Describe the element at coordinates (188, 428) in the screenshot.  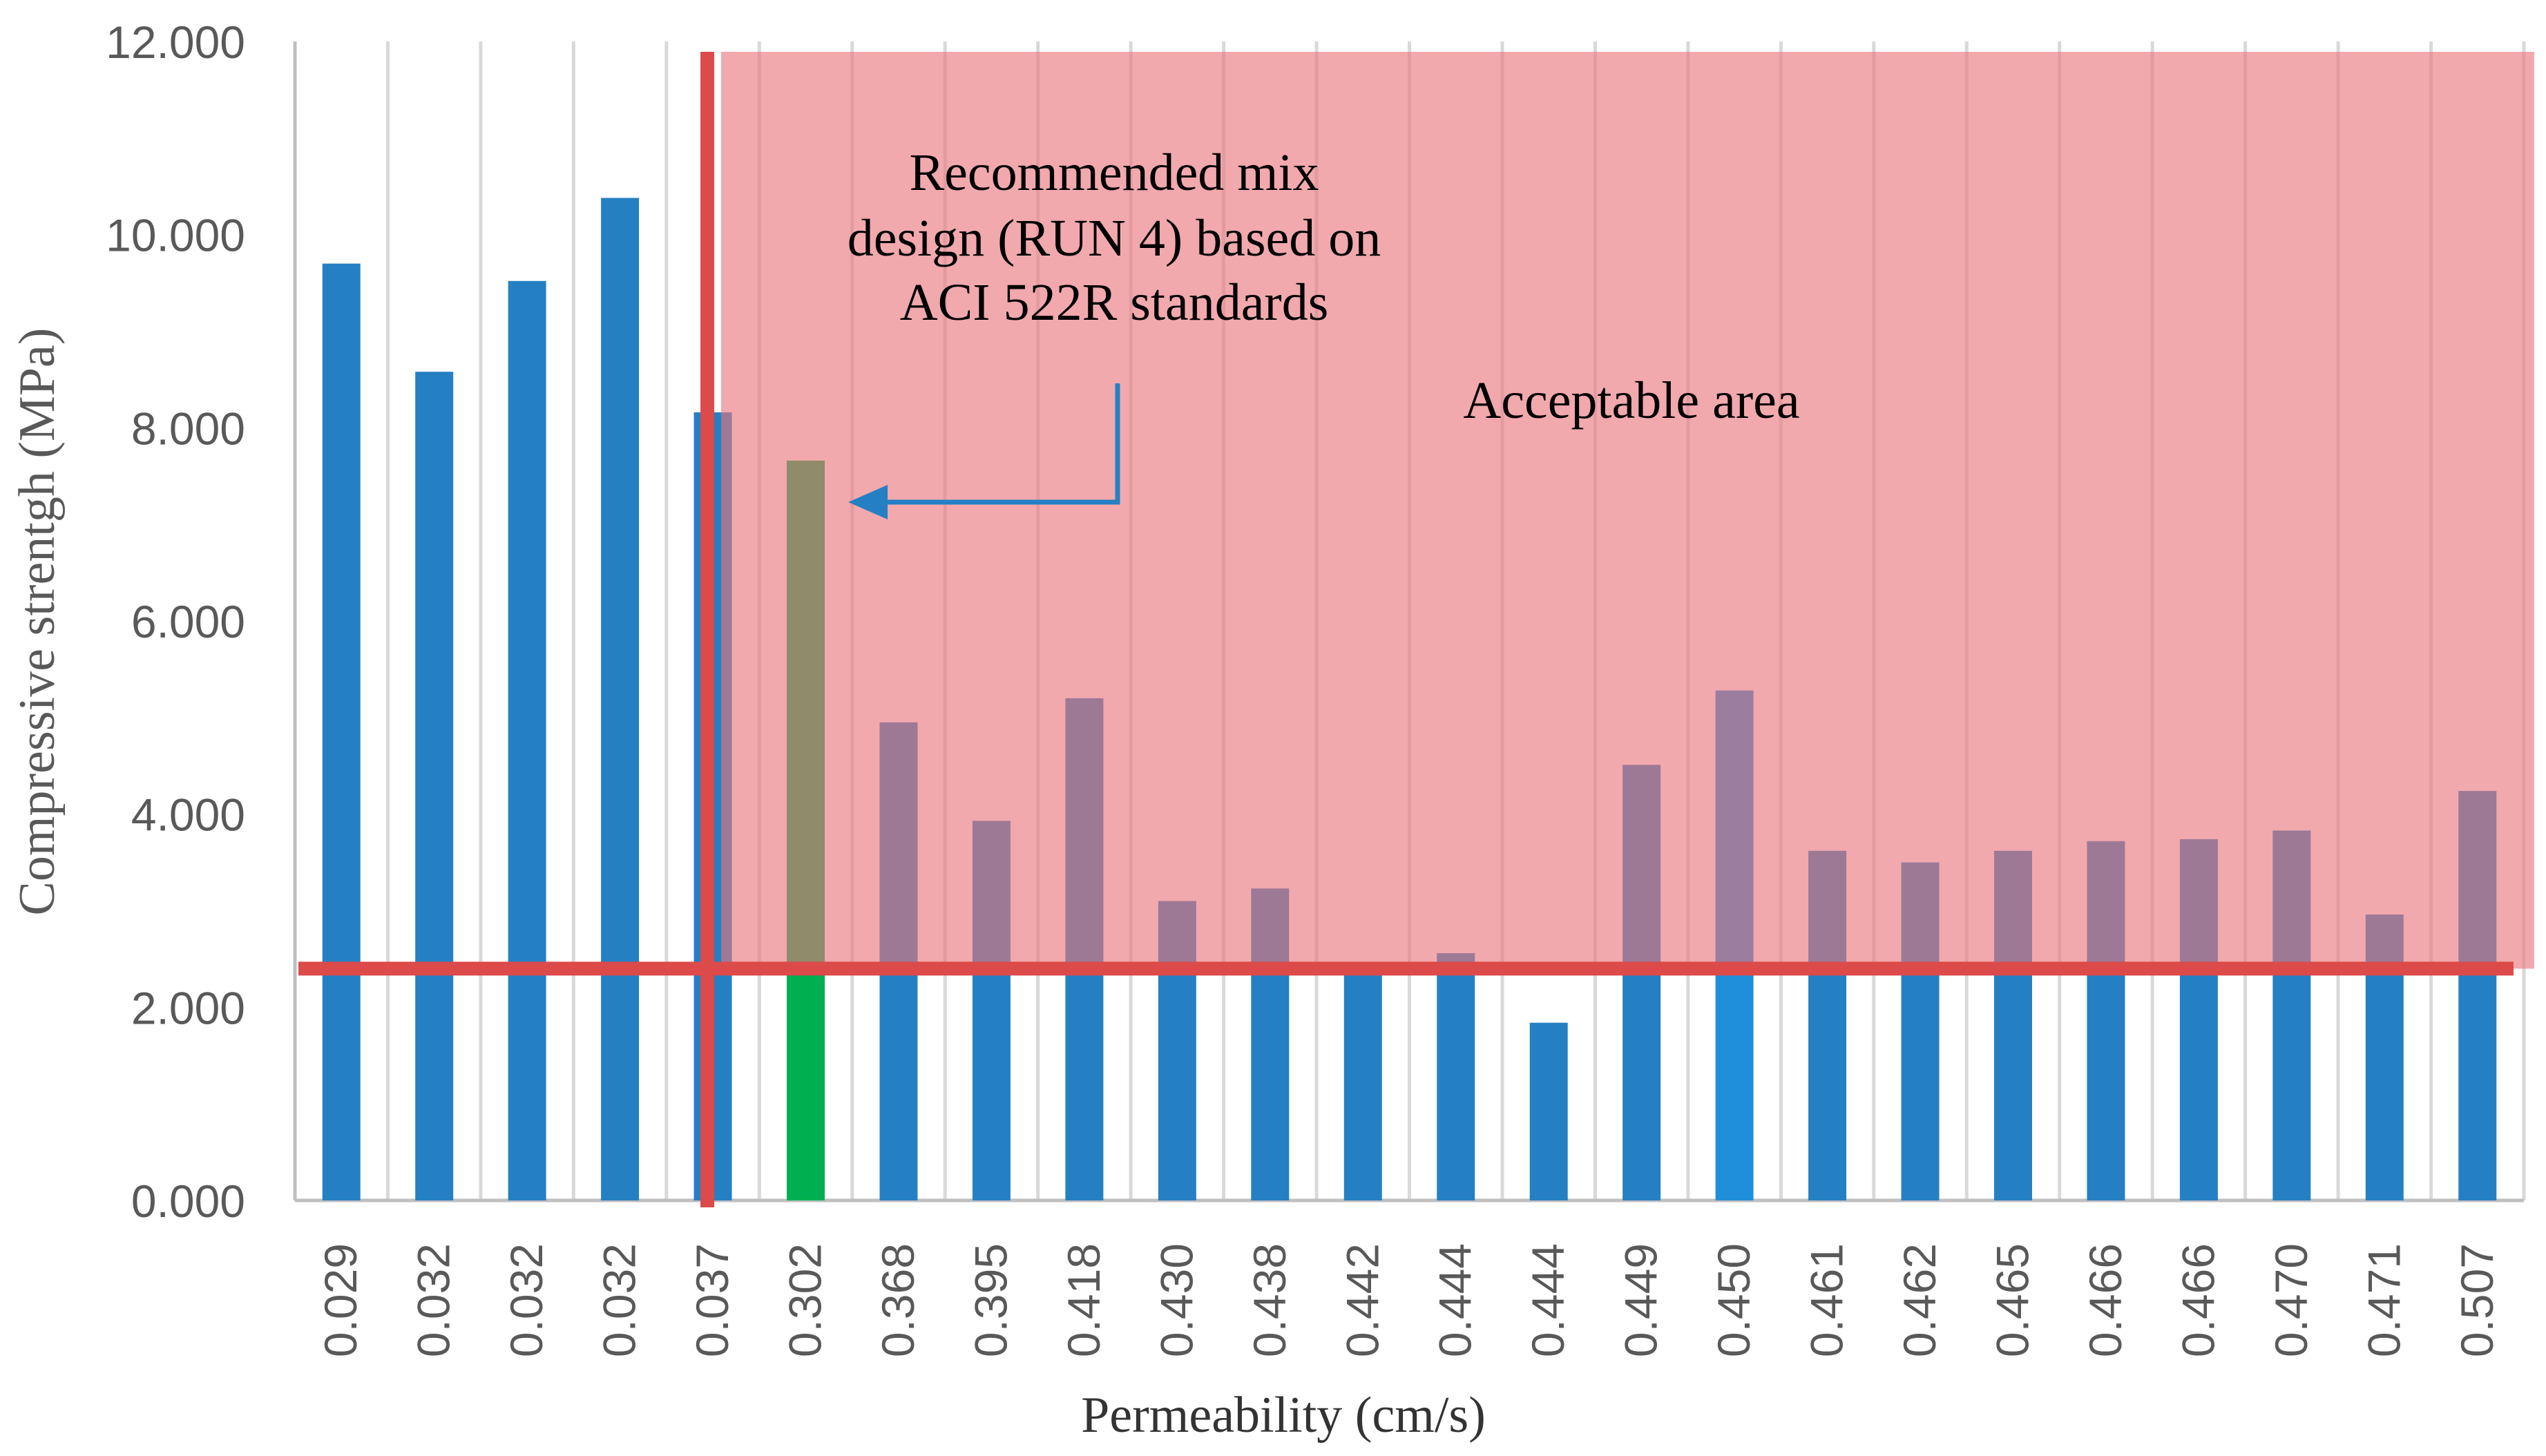
I see `y-tick-label: 8.000` at that location.